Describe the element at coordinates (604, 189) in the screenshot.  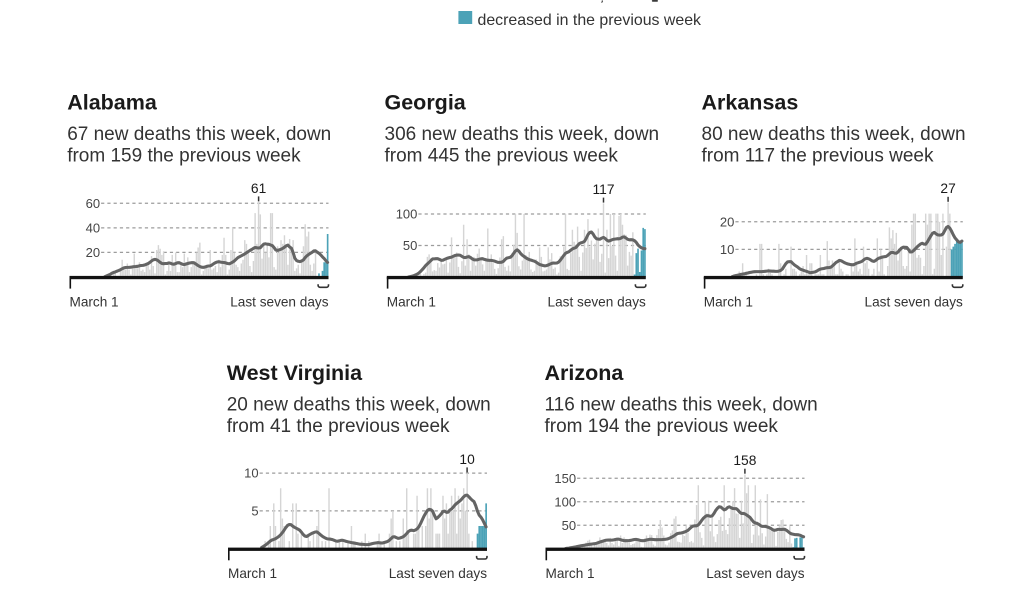
I see `svg-text: 117` at that location.